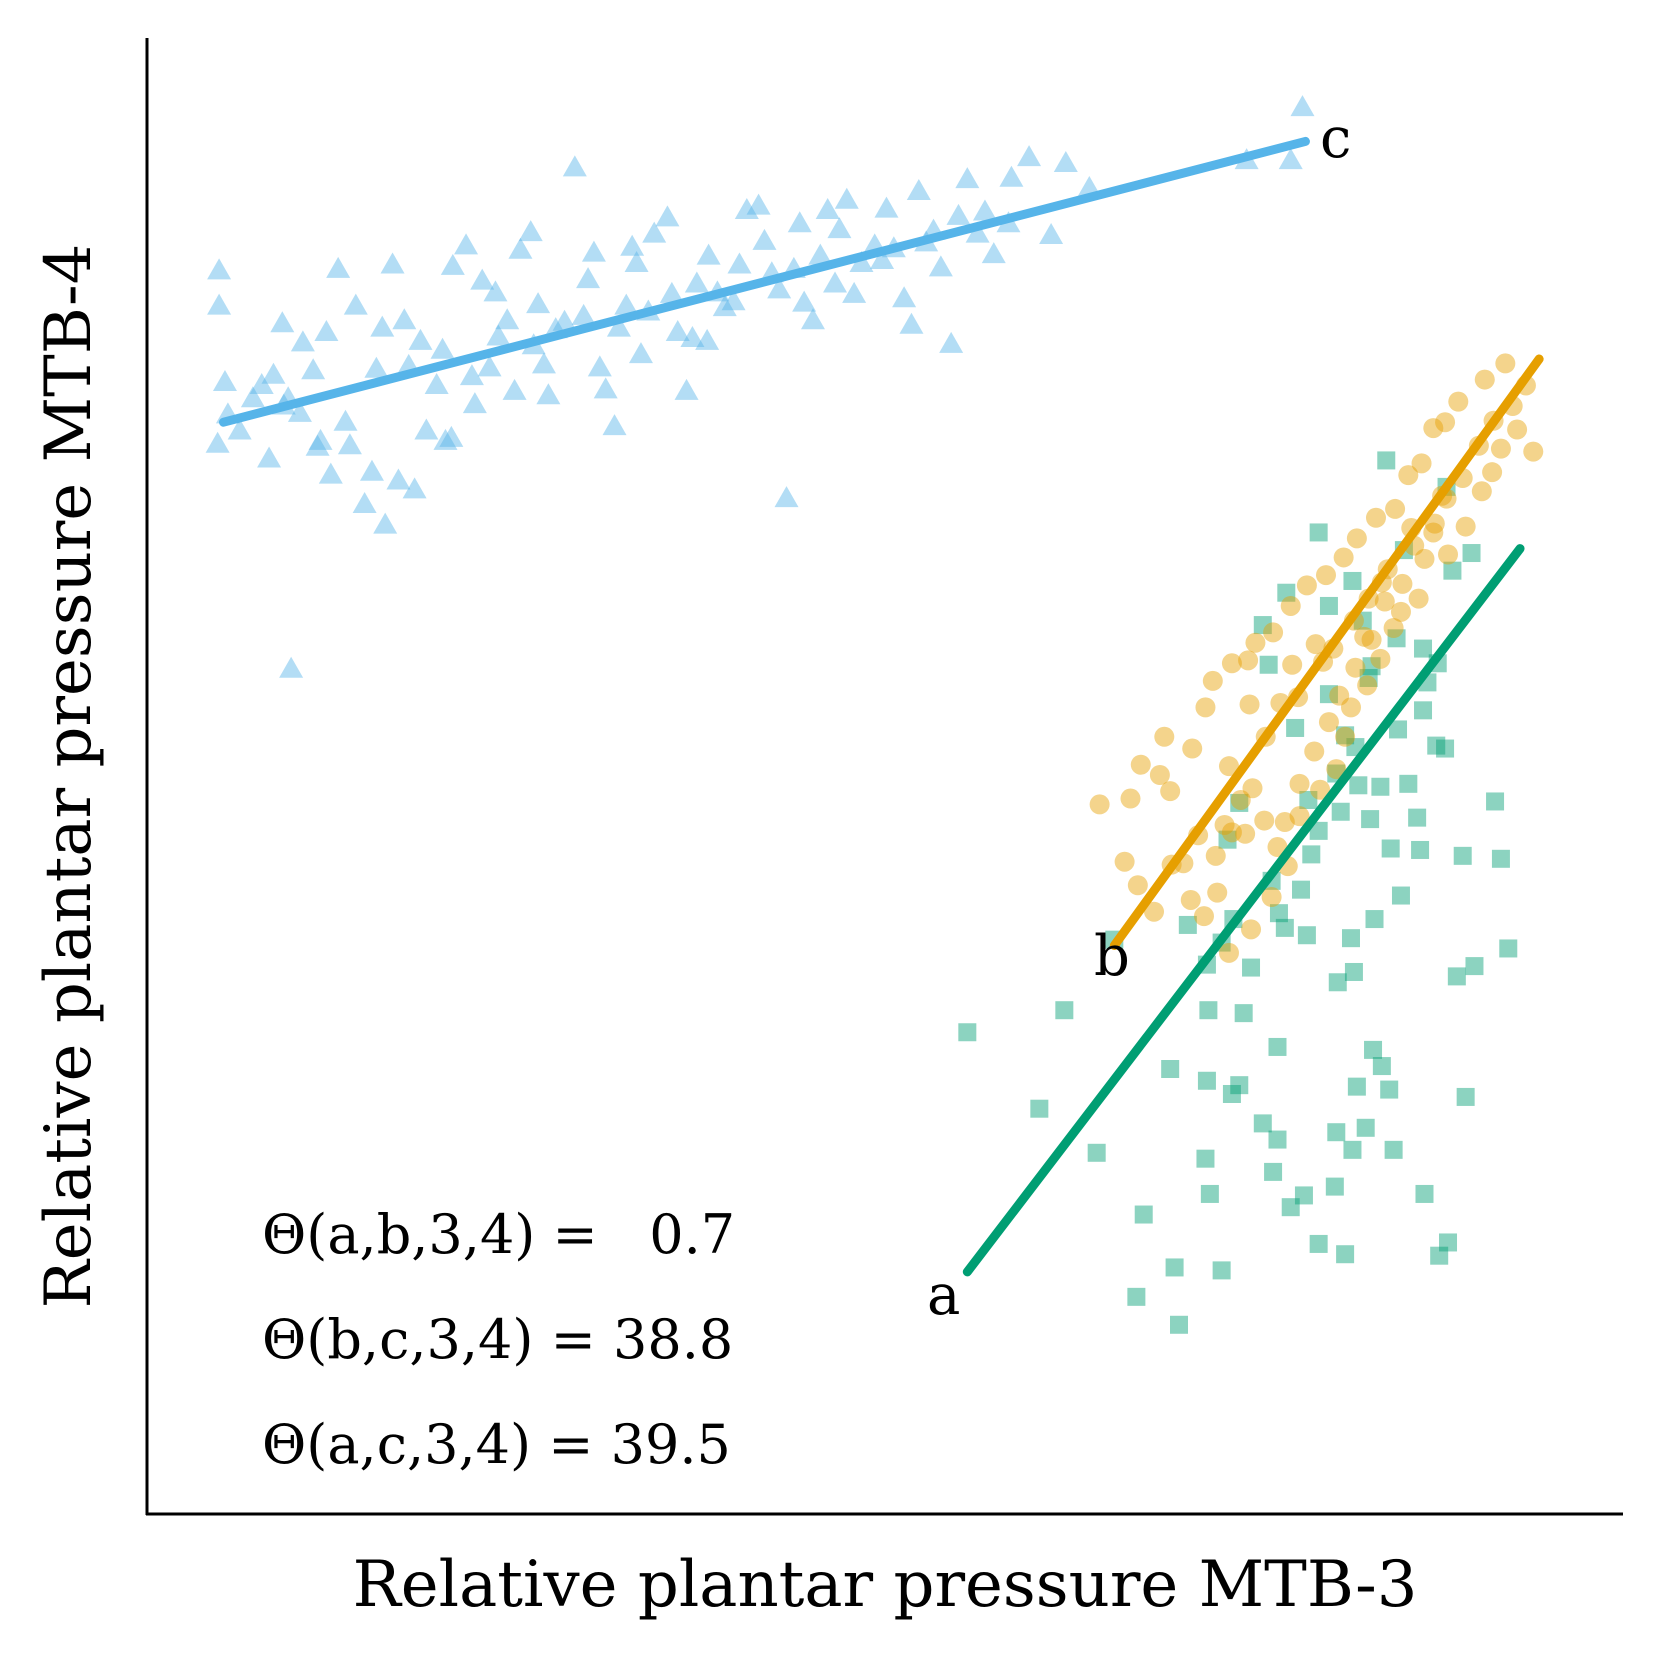 This screenshot has width=1653, height=1653. I want to click on theta-ac-annotation: Θ(a,c,3,4) = 39.5, so click(496, 1444).